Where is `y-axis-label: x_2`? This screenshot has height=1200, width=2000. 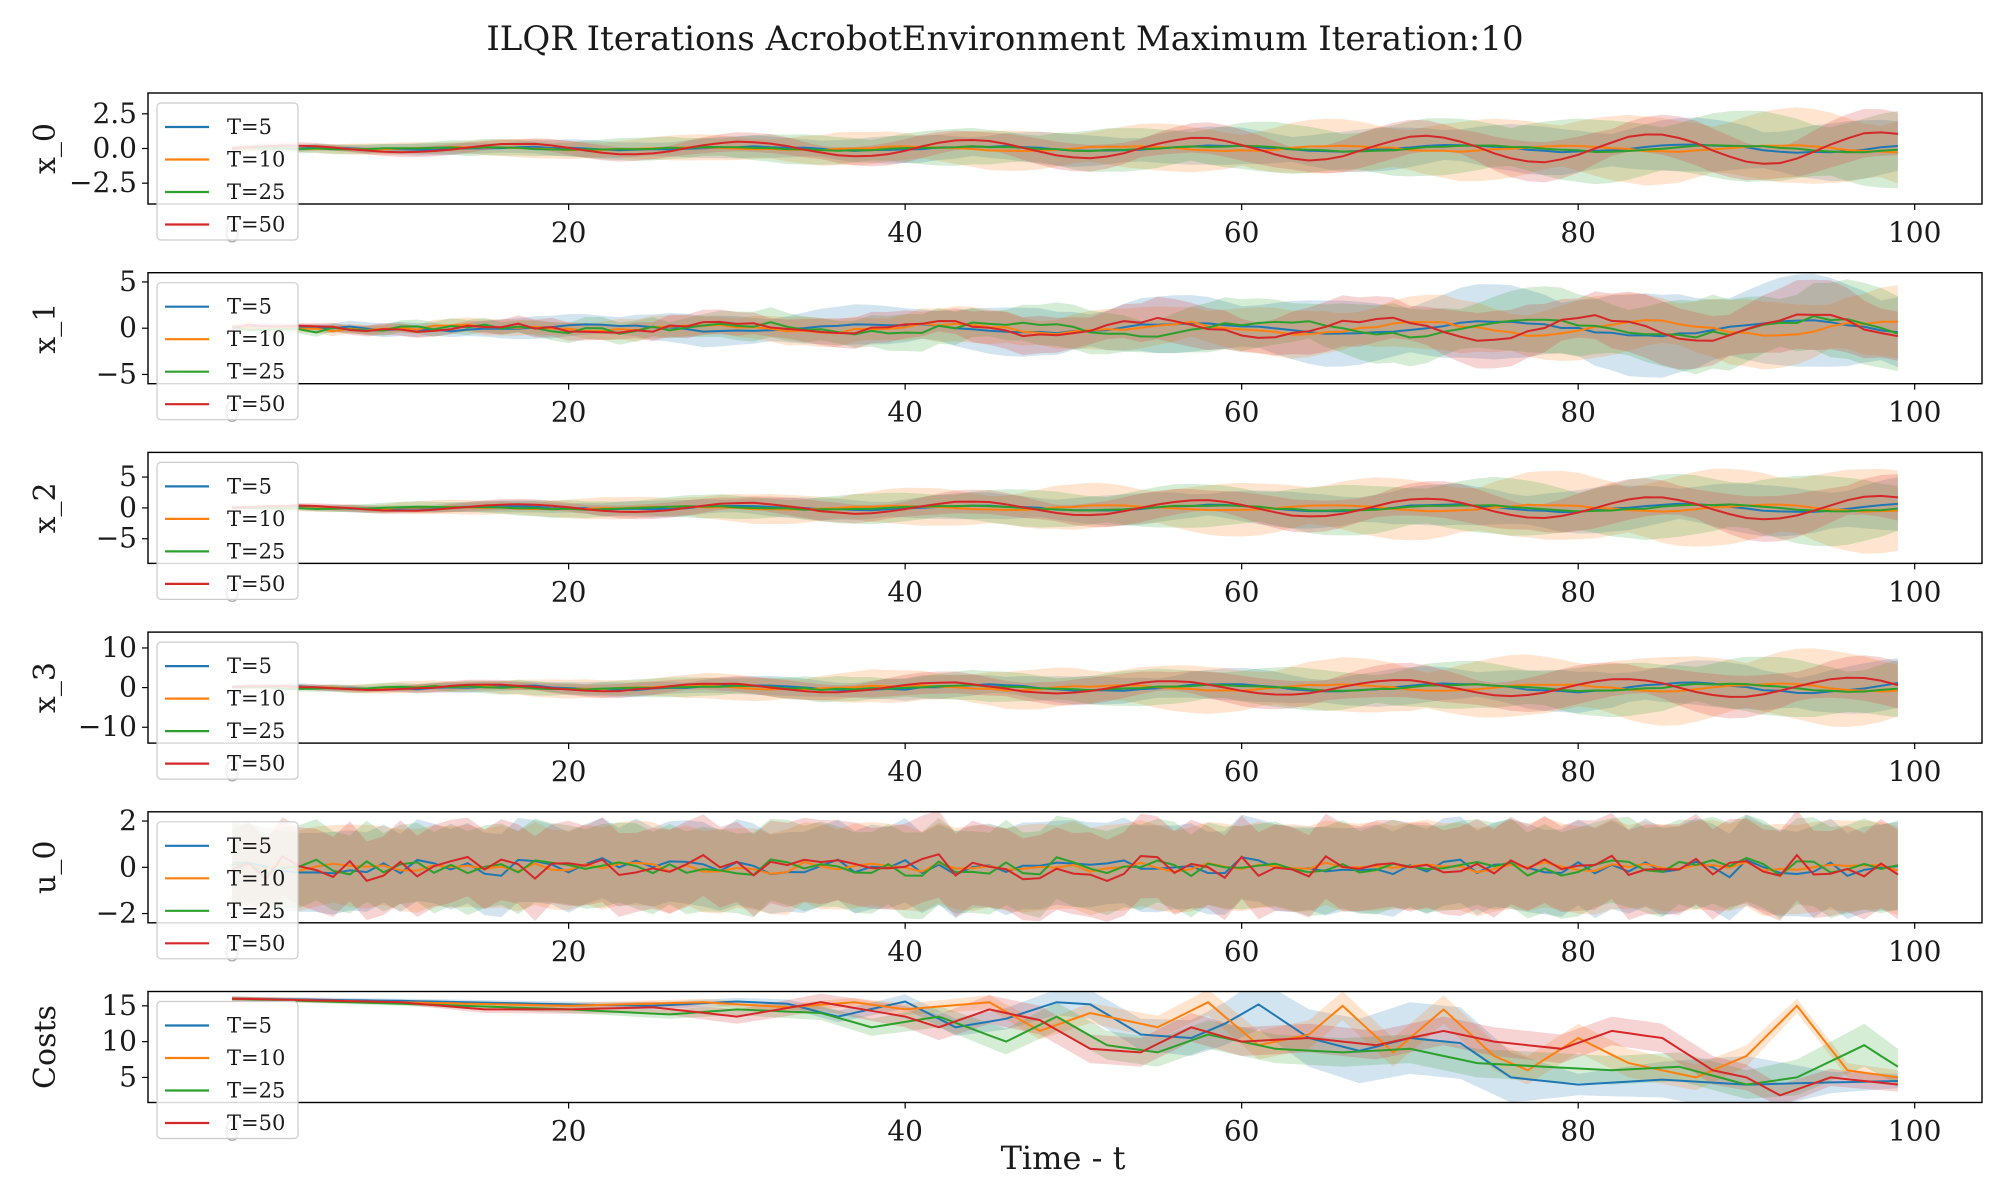 y-axis-label: x_2 is located at coordinates (45, 507).